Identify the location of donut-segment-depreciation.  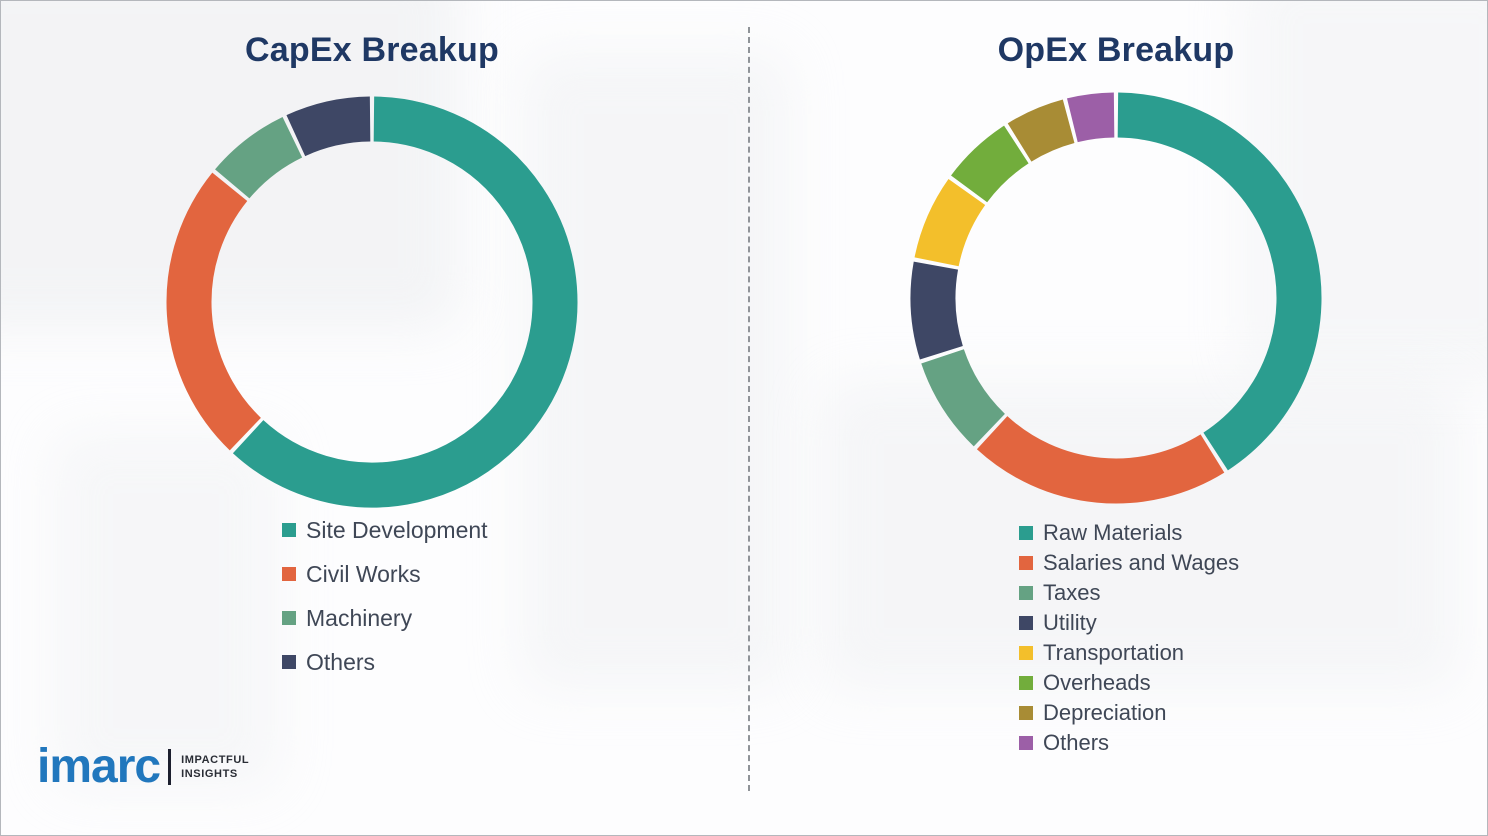
(1041, 130).